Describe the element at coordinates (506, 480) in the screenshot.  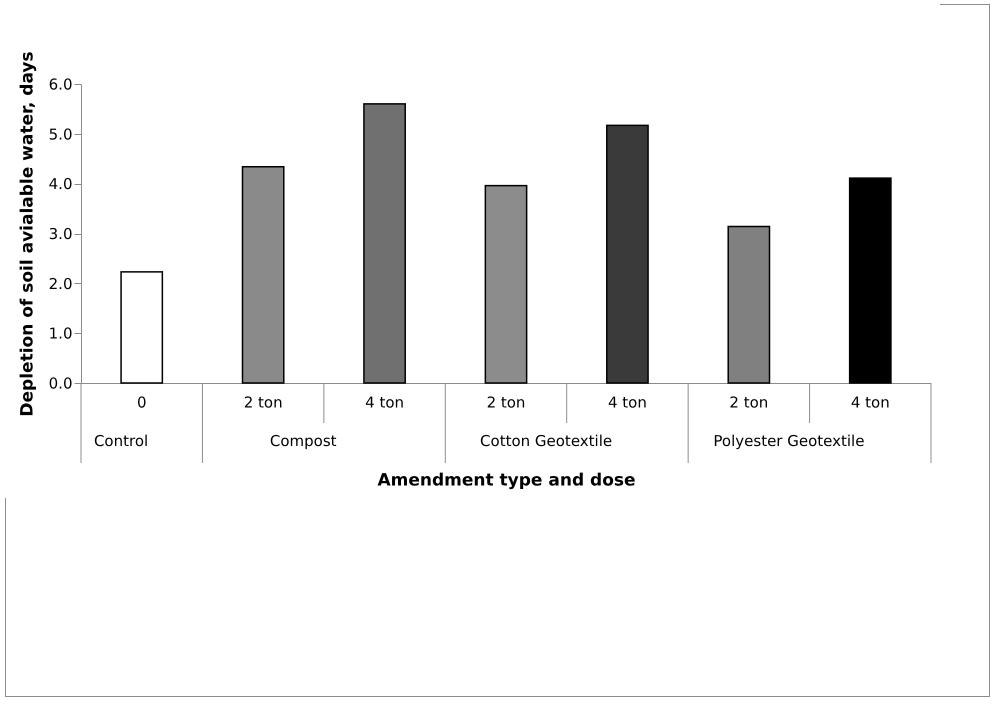
I see `x-axis-title: Amendment type and dose` at that location.